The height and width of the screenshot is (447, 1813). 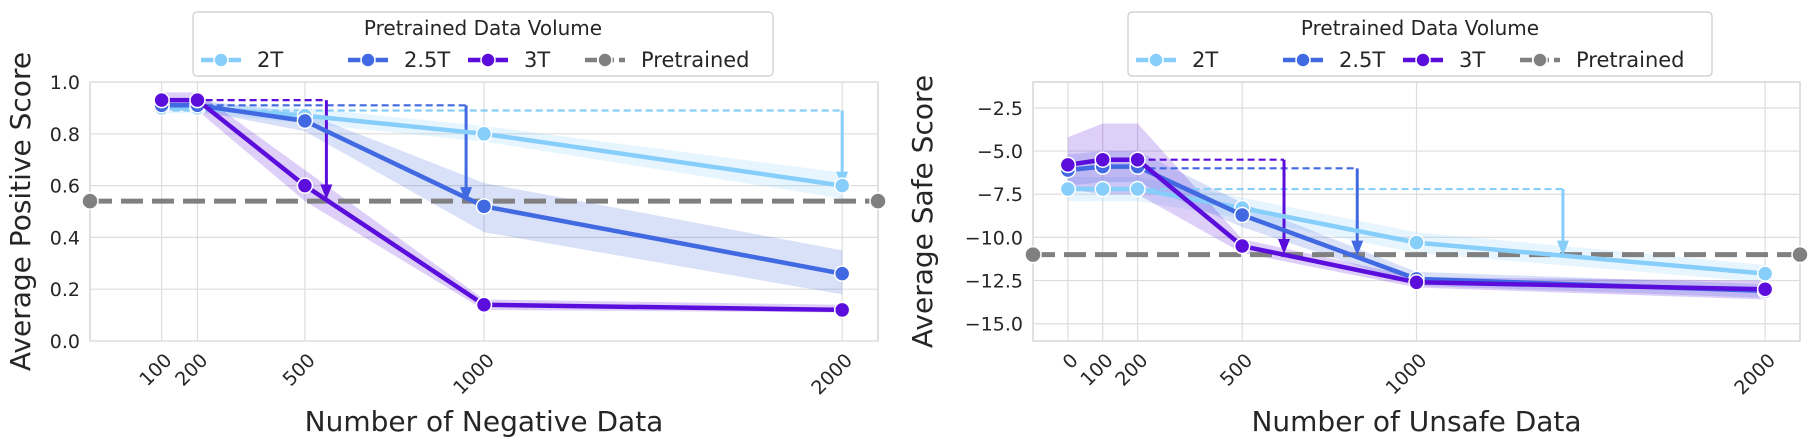 I want to click on x-axis-label: Number of Unsafe Data, so click(x=1416, y=421).